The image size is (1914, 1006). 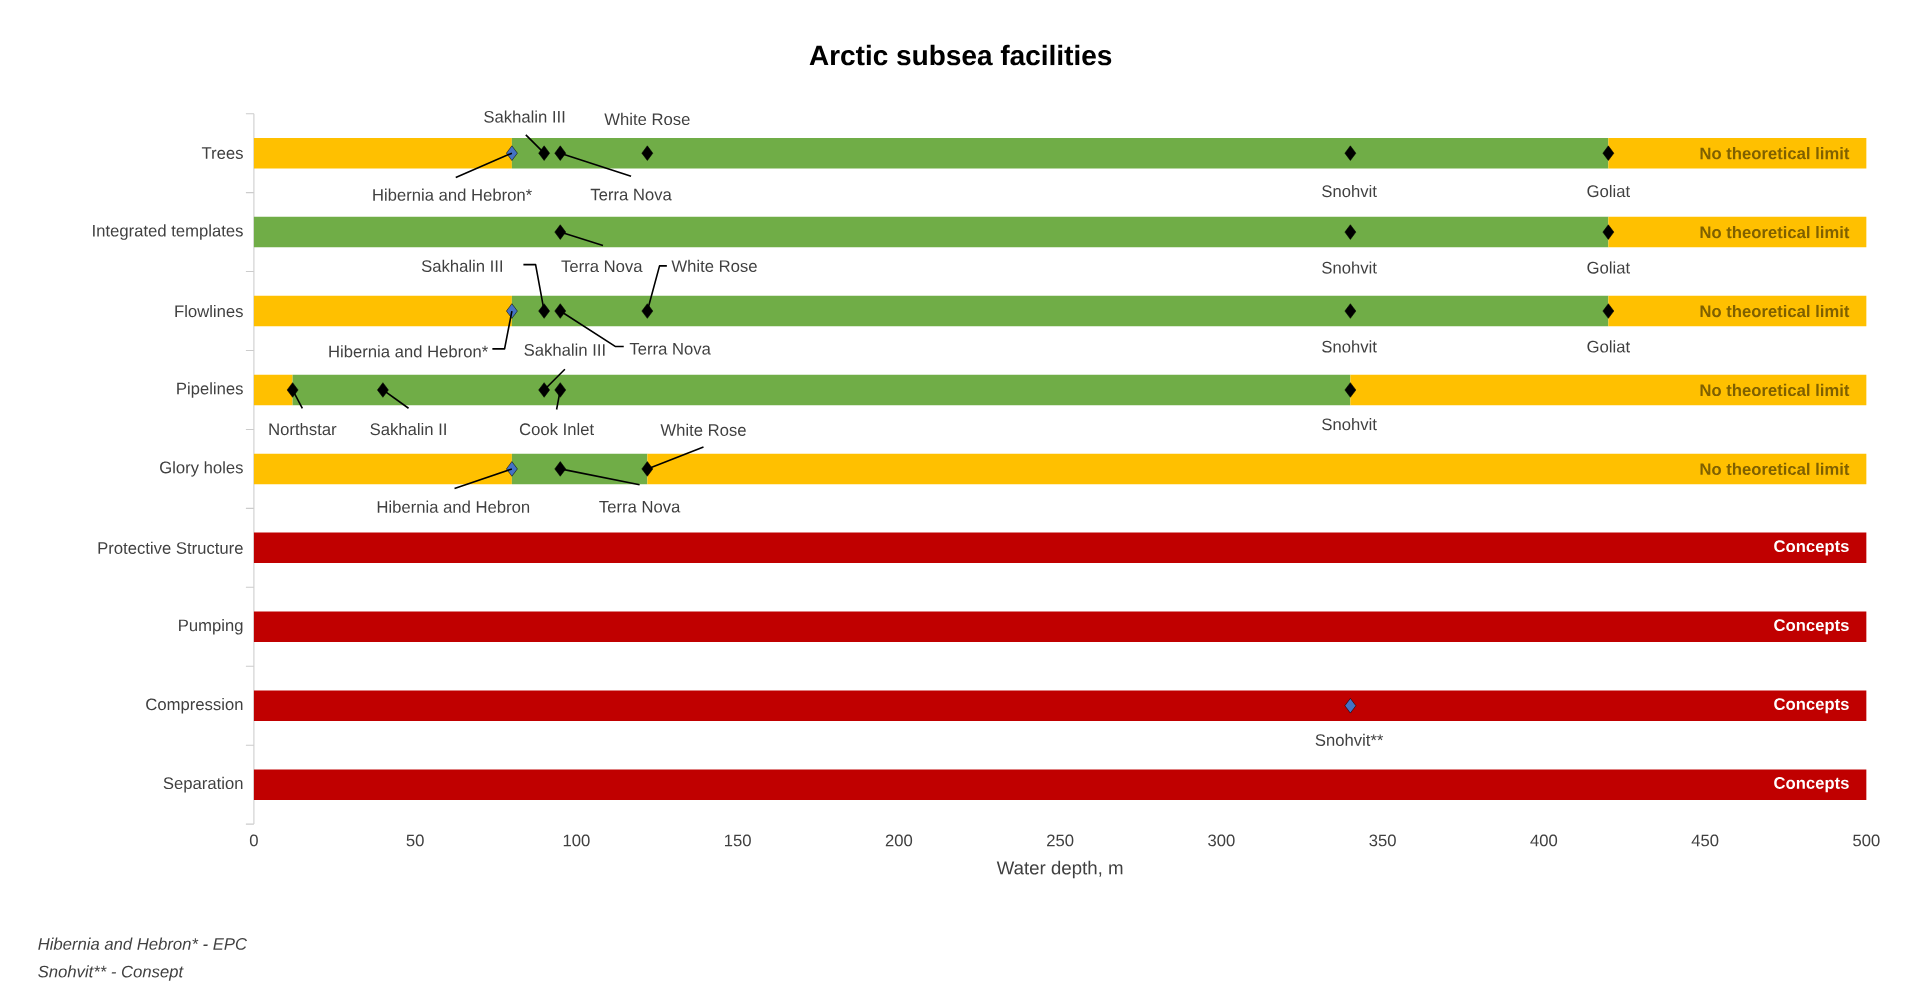 What do you see at coordinates (1866, 840) in the screenshot?
I see `x-tick-label: 500` at bounding box center [1866, 840].